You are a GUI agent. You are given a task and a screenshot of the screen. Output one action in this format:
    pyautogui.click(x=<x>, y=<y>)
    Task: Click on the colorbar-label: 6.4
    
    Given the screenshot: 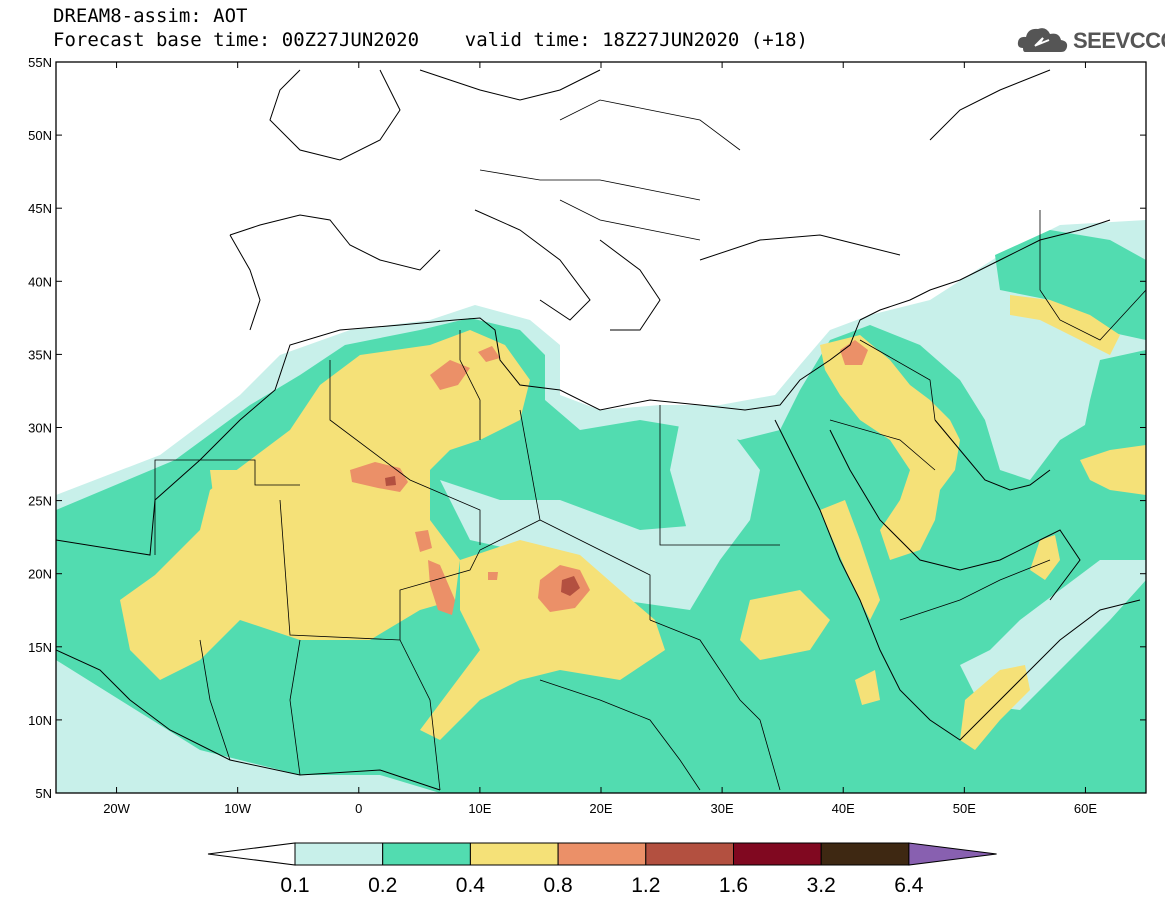 What is the action you would take?
    pyautogui.click(x=909, y=885)
    